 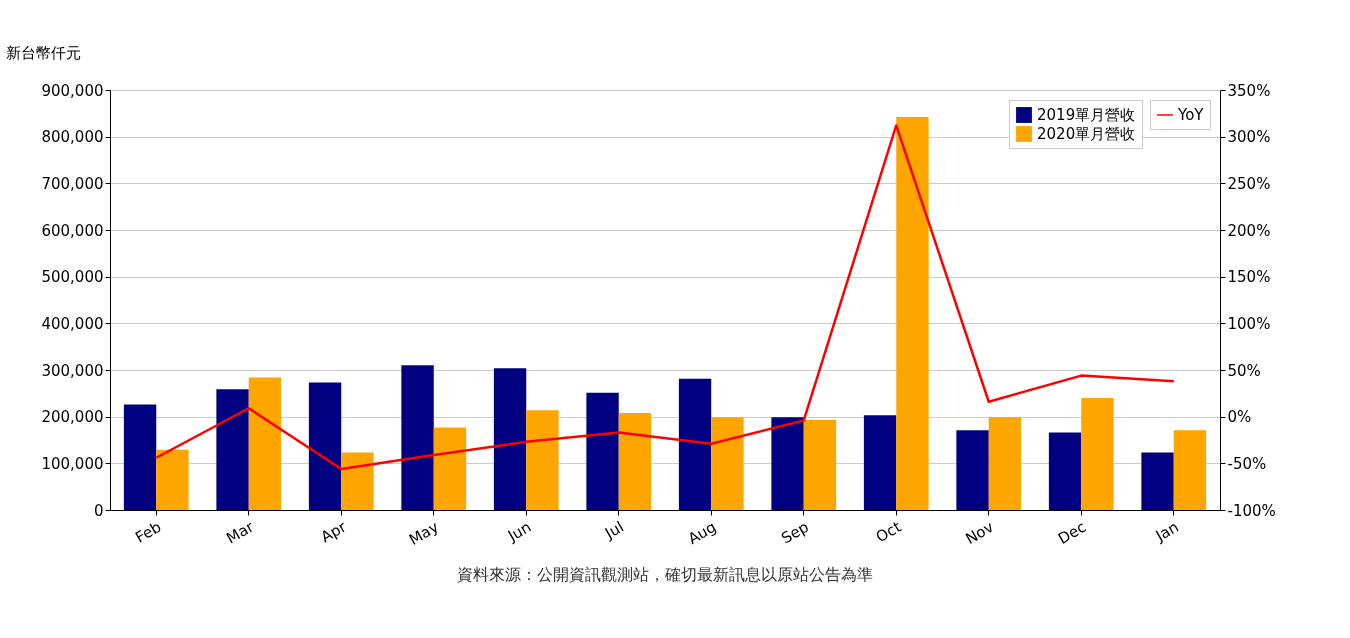 I want to click on x-tick-label: Nov, so click(x=979, y=532).